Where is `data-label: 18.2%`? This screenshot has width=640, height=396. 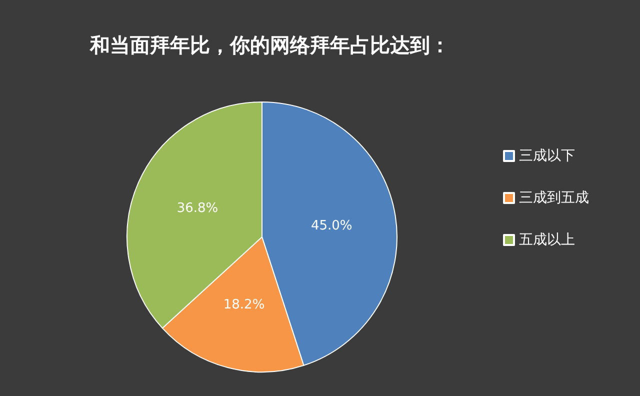
data-label: 18.2% is located at coordinates (244, 305).